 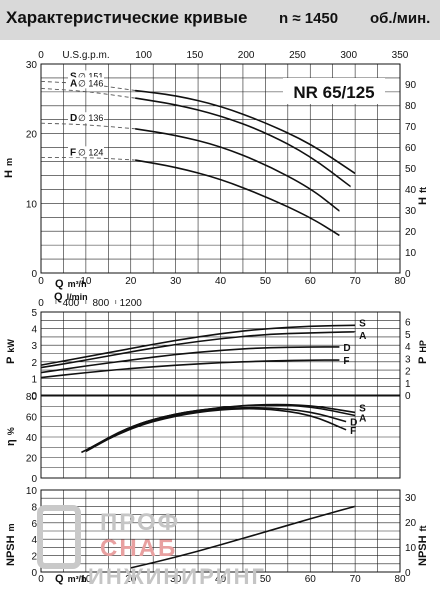 What do you see at coordinates (11, 544) in the screenshot?
I see `npsh-y-label: NPSHm` at bounding box center [11, 544].